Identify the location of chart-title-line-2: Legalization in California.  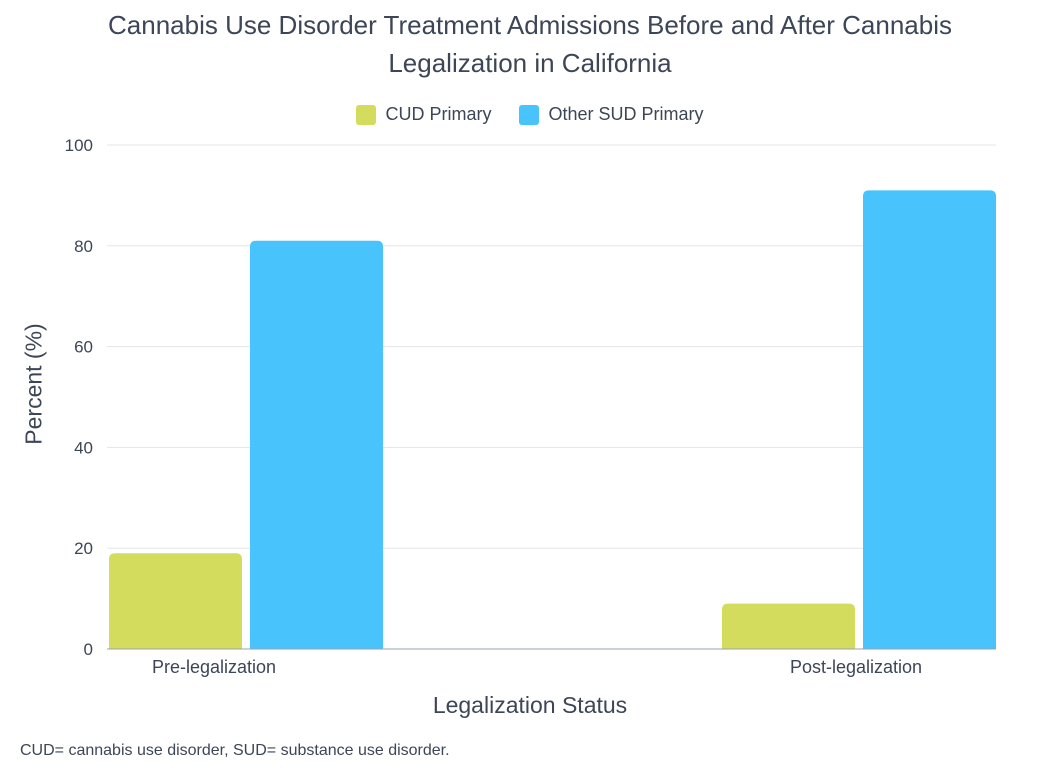
(530, 63).